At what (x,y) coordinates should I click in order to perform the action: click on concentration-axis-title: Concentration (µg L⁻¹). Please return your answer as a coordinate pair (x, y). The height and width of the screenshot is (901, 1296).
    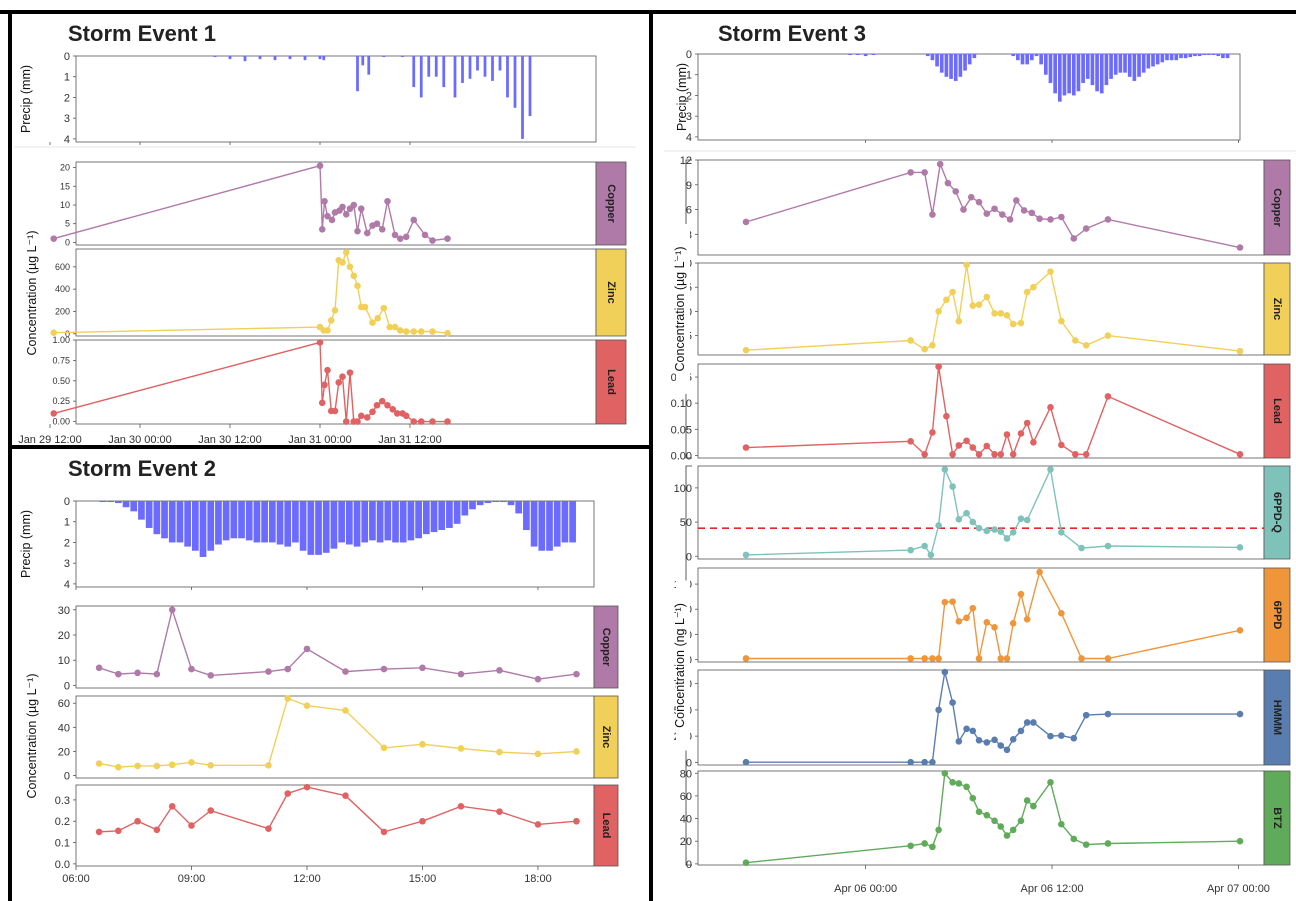
    Looking at the image, I should click on (680, 309).